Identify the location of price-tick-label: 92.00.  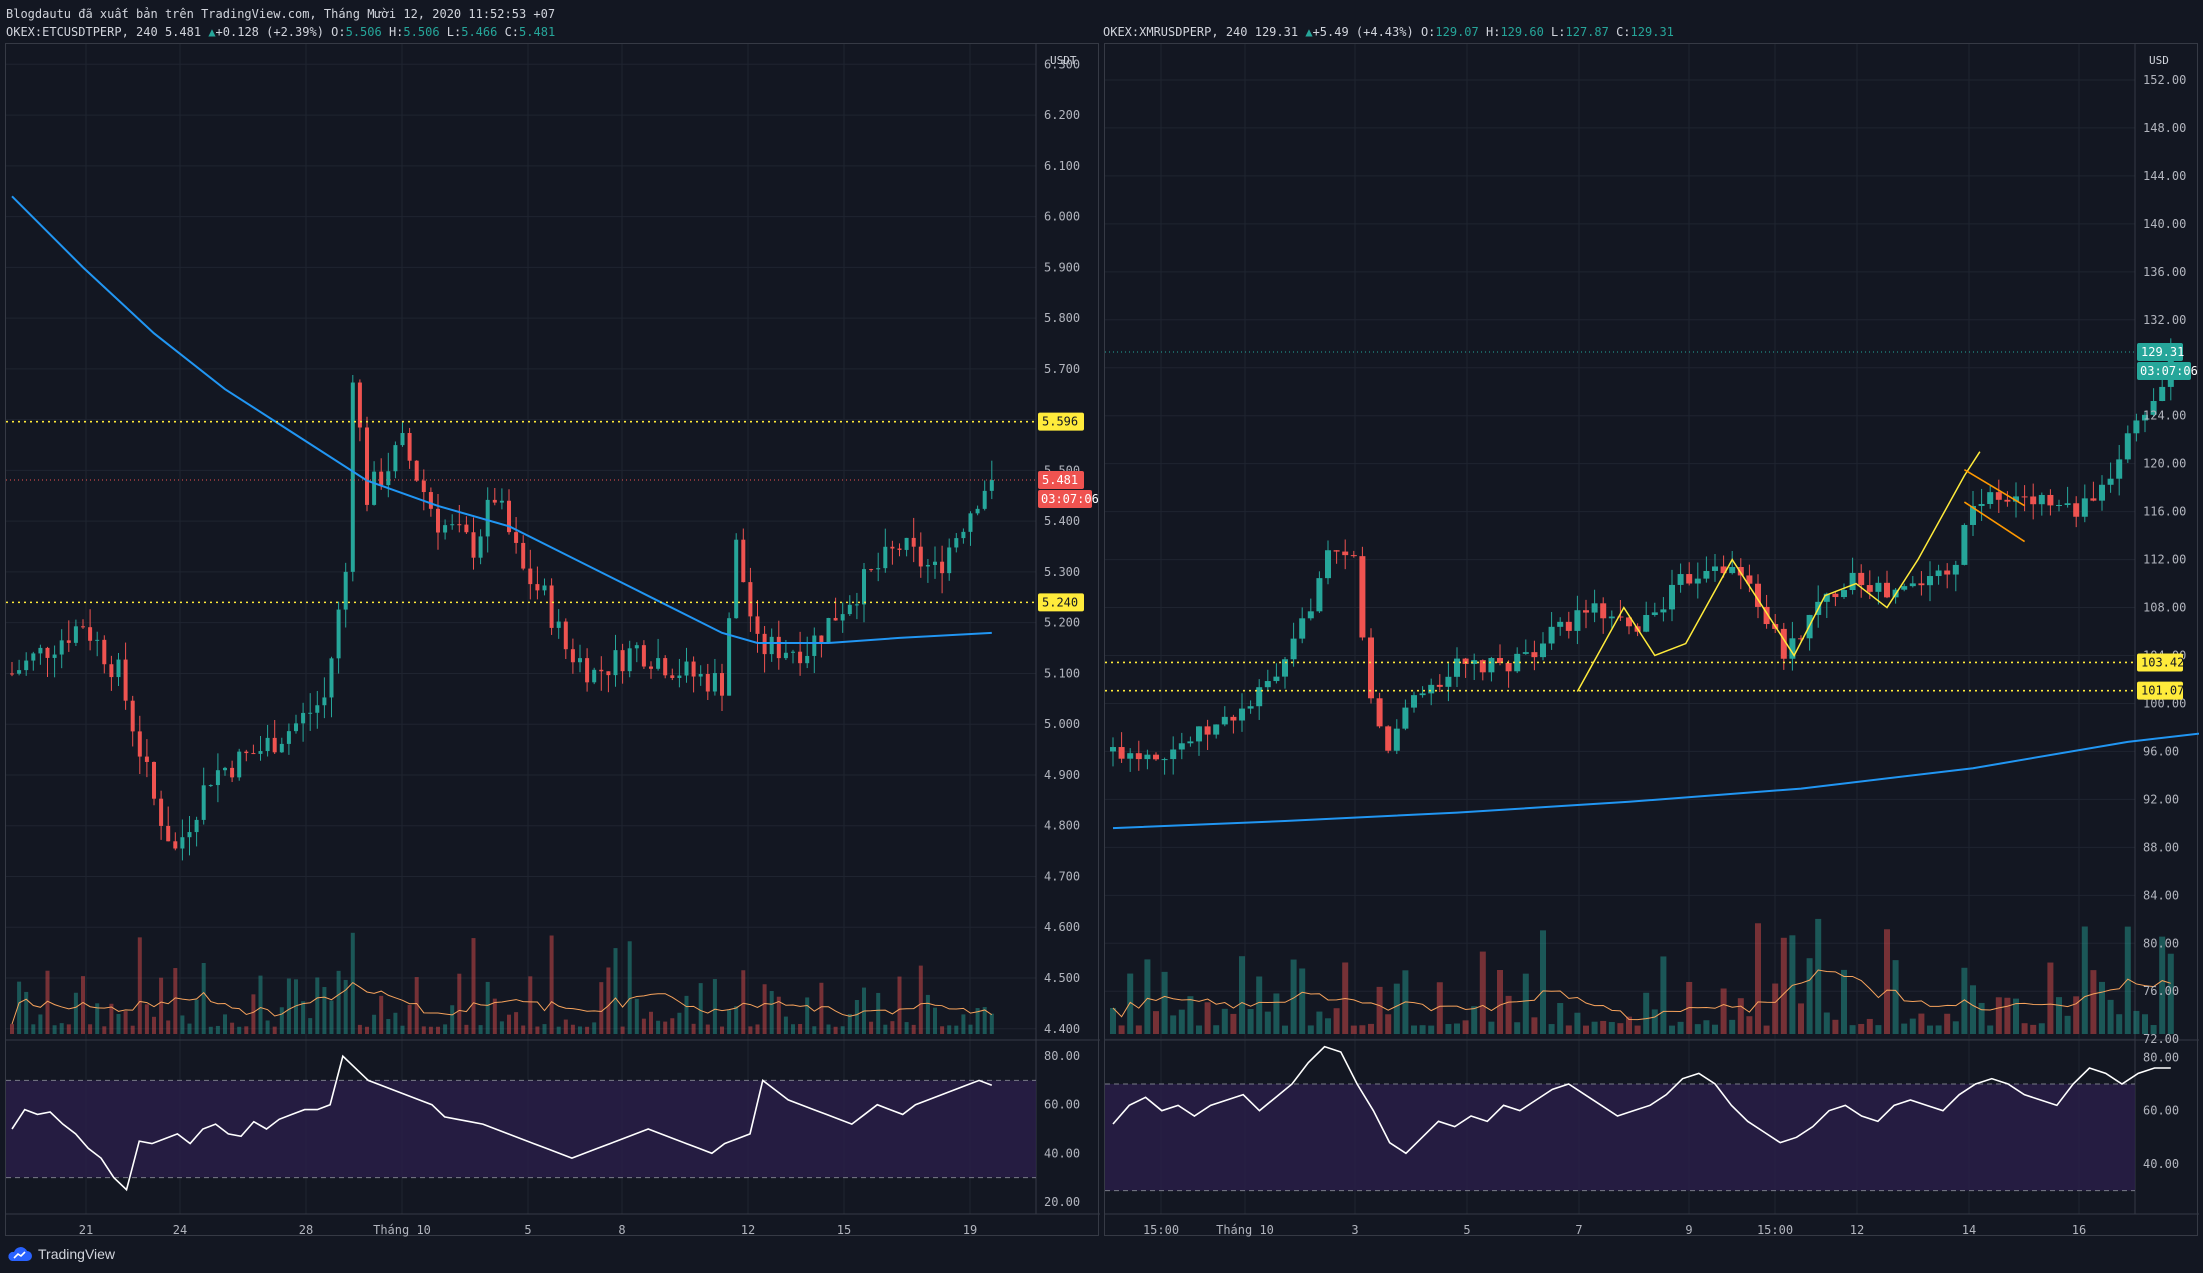
(2161, 799).